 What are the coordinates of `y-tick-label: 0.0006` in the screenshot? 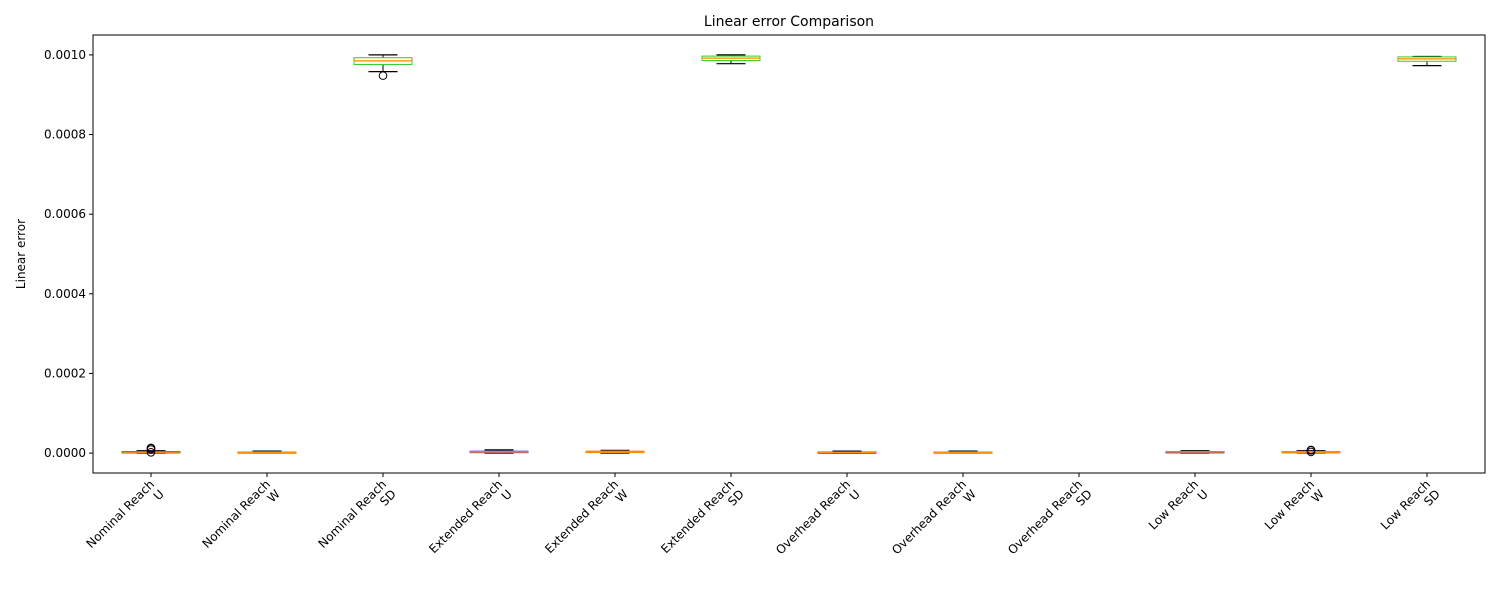 It's located at (65, 214).